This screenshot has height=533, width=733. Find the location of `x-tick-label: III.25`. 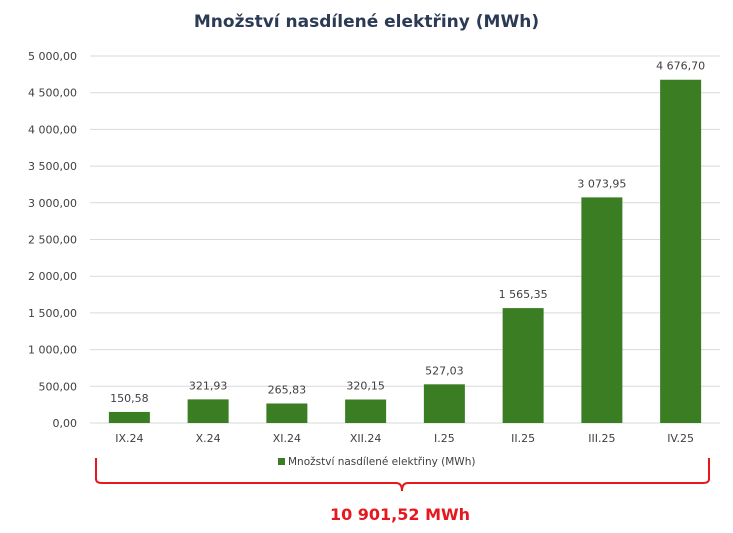

x-tick-label: III.25 is located at coordinates (601, 438).